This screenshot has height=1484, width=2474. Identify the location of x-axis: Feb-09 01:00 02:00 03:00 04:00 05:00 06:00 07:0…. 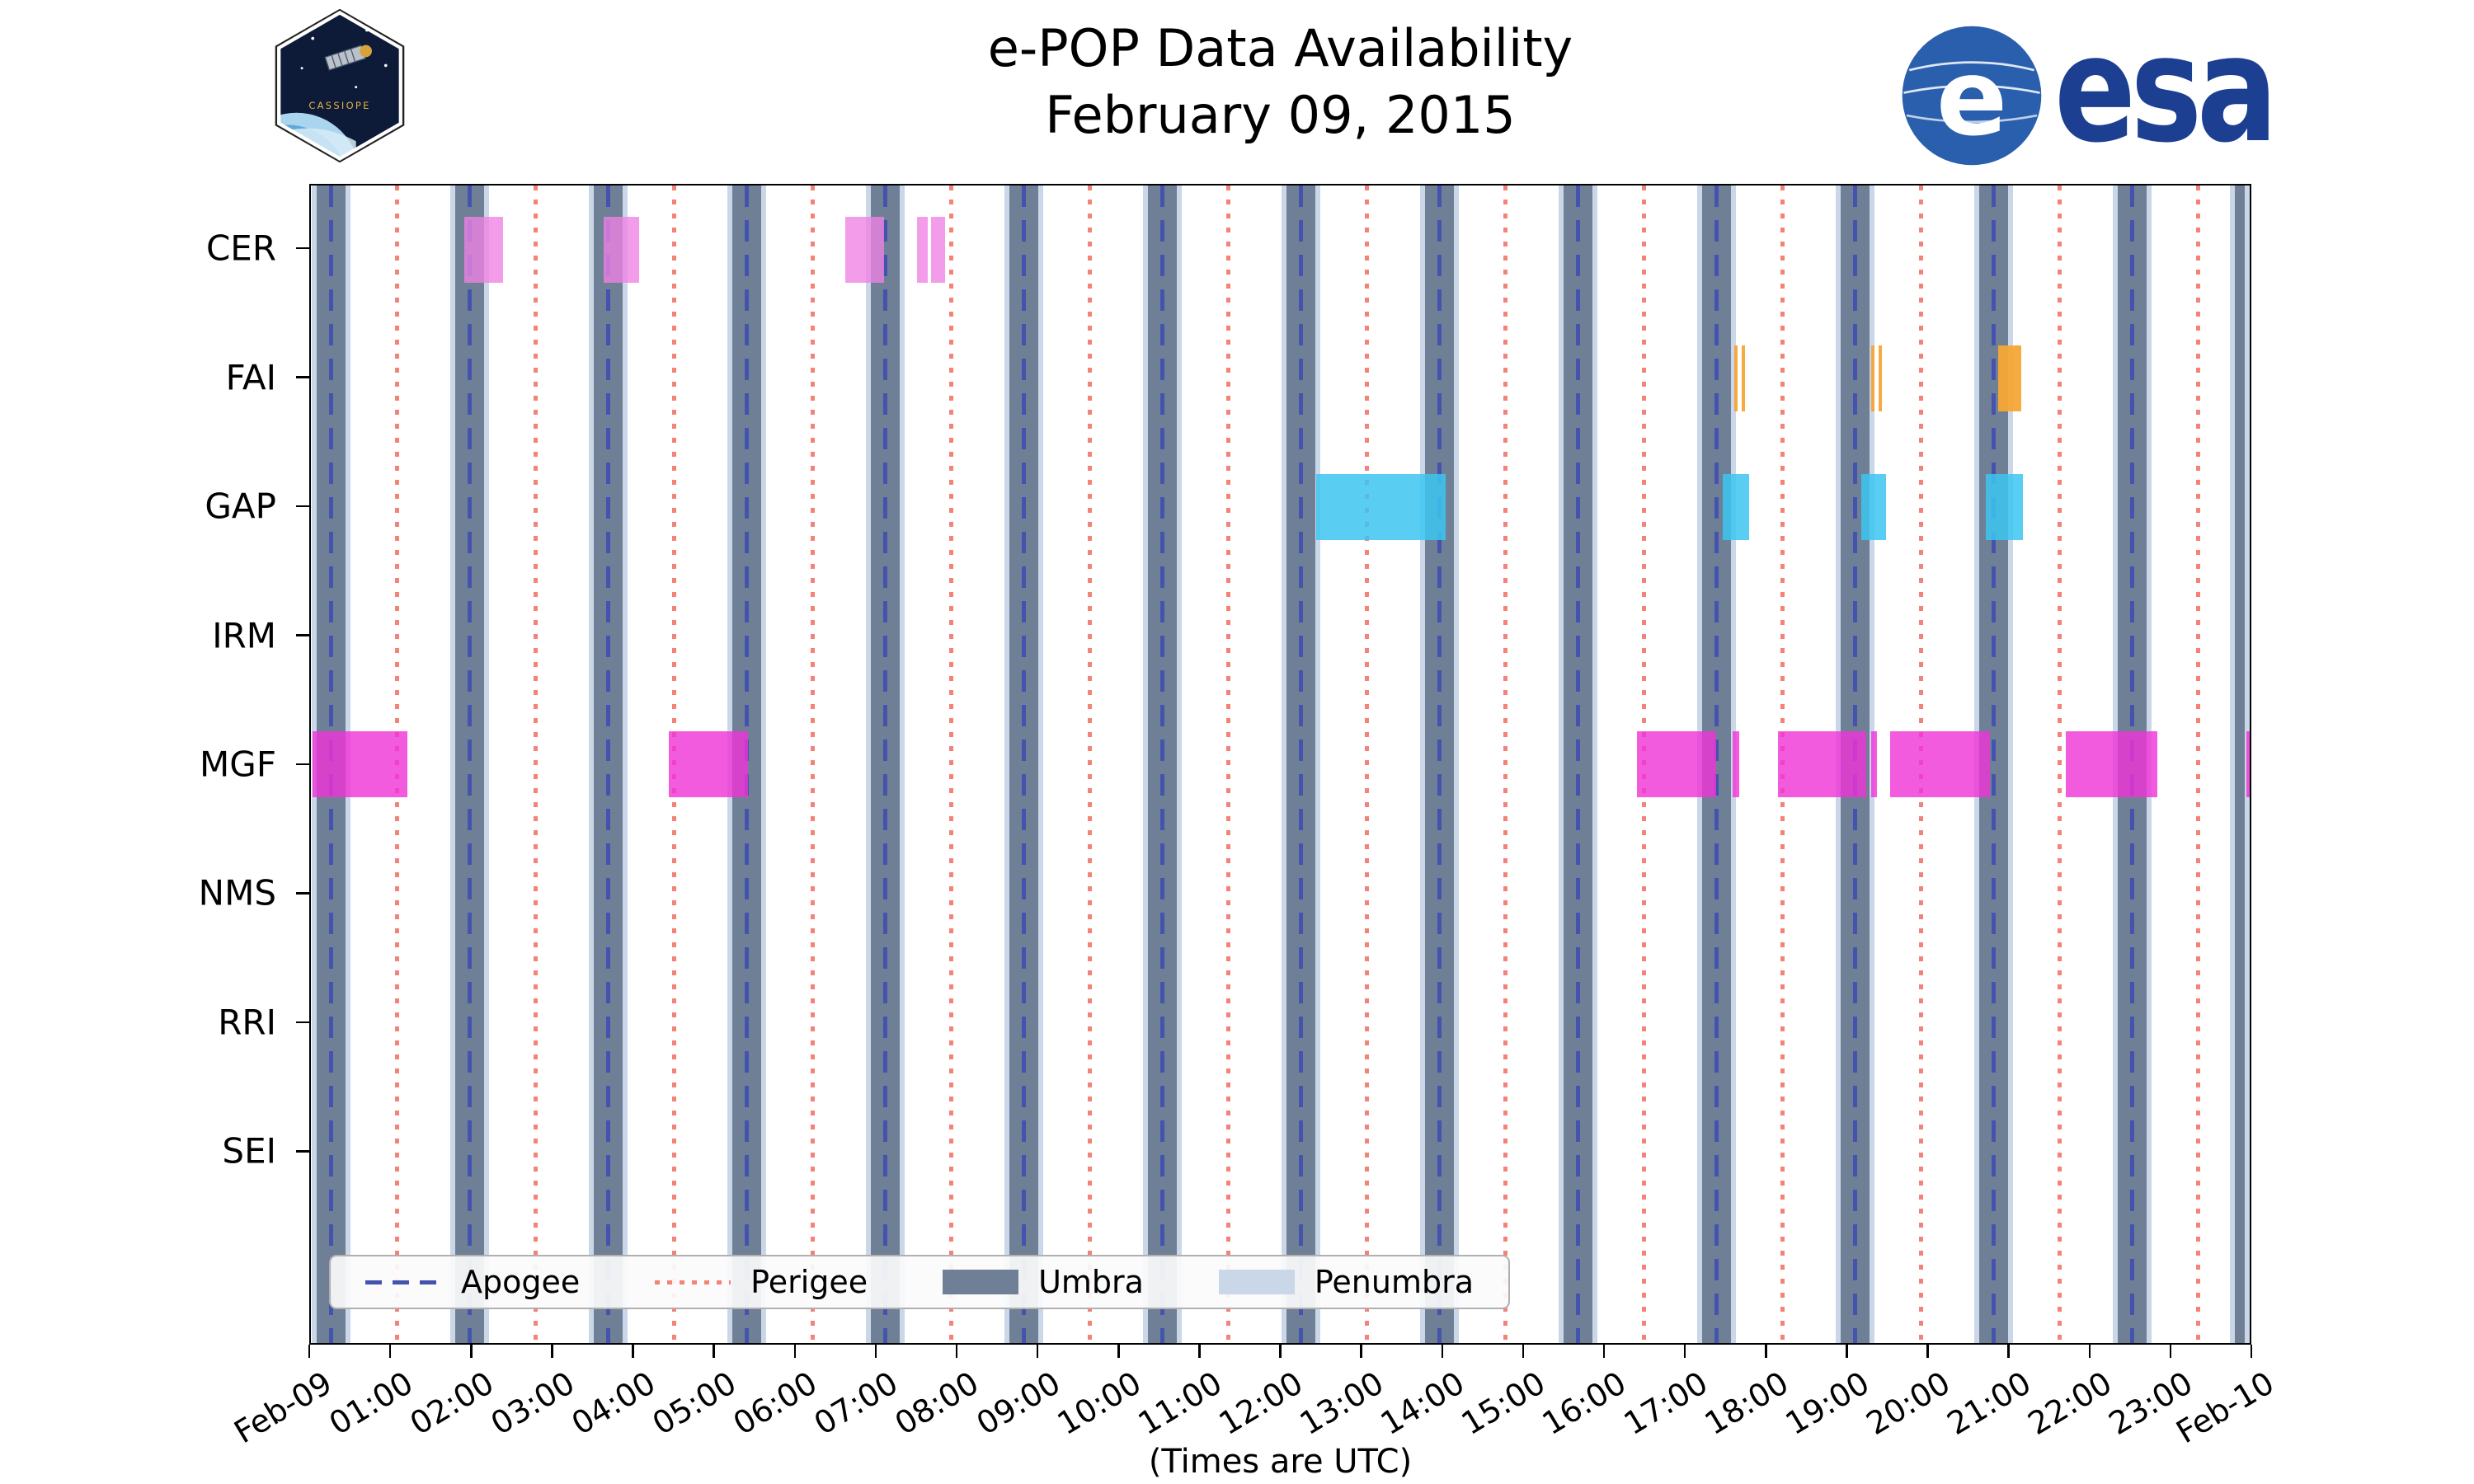
(1254, 1414).